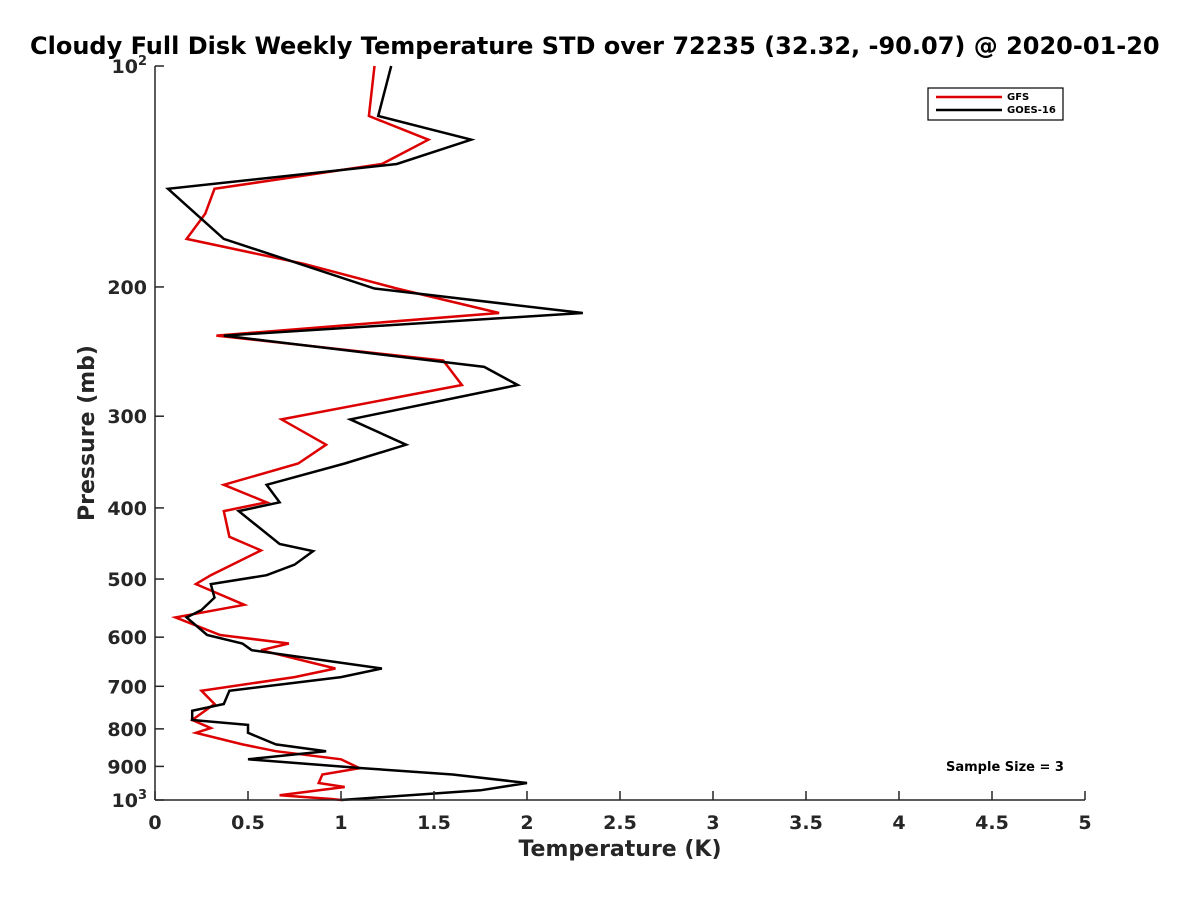 This screenshot has height=900, width=1200. I want to click on y-tick-label: 800, so click(127, 730).